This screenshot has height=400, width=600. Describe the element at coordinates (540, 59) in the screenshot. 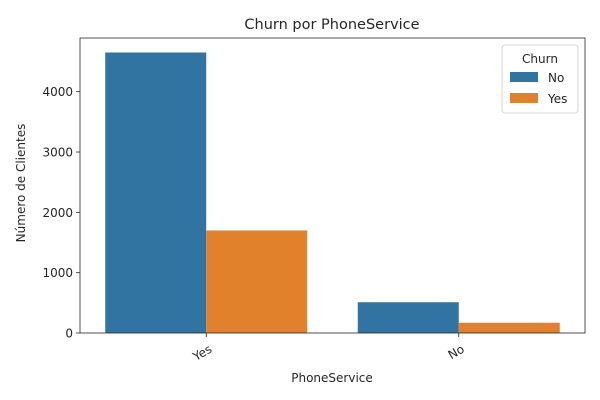

I see `legend-title: Churn` at that location.